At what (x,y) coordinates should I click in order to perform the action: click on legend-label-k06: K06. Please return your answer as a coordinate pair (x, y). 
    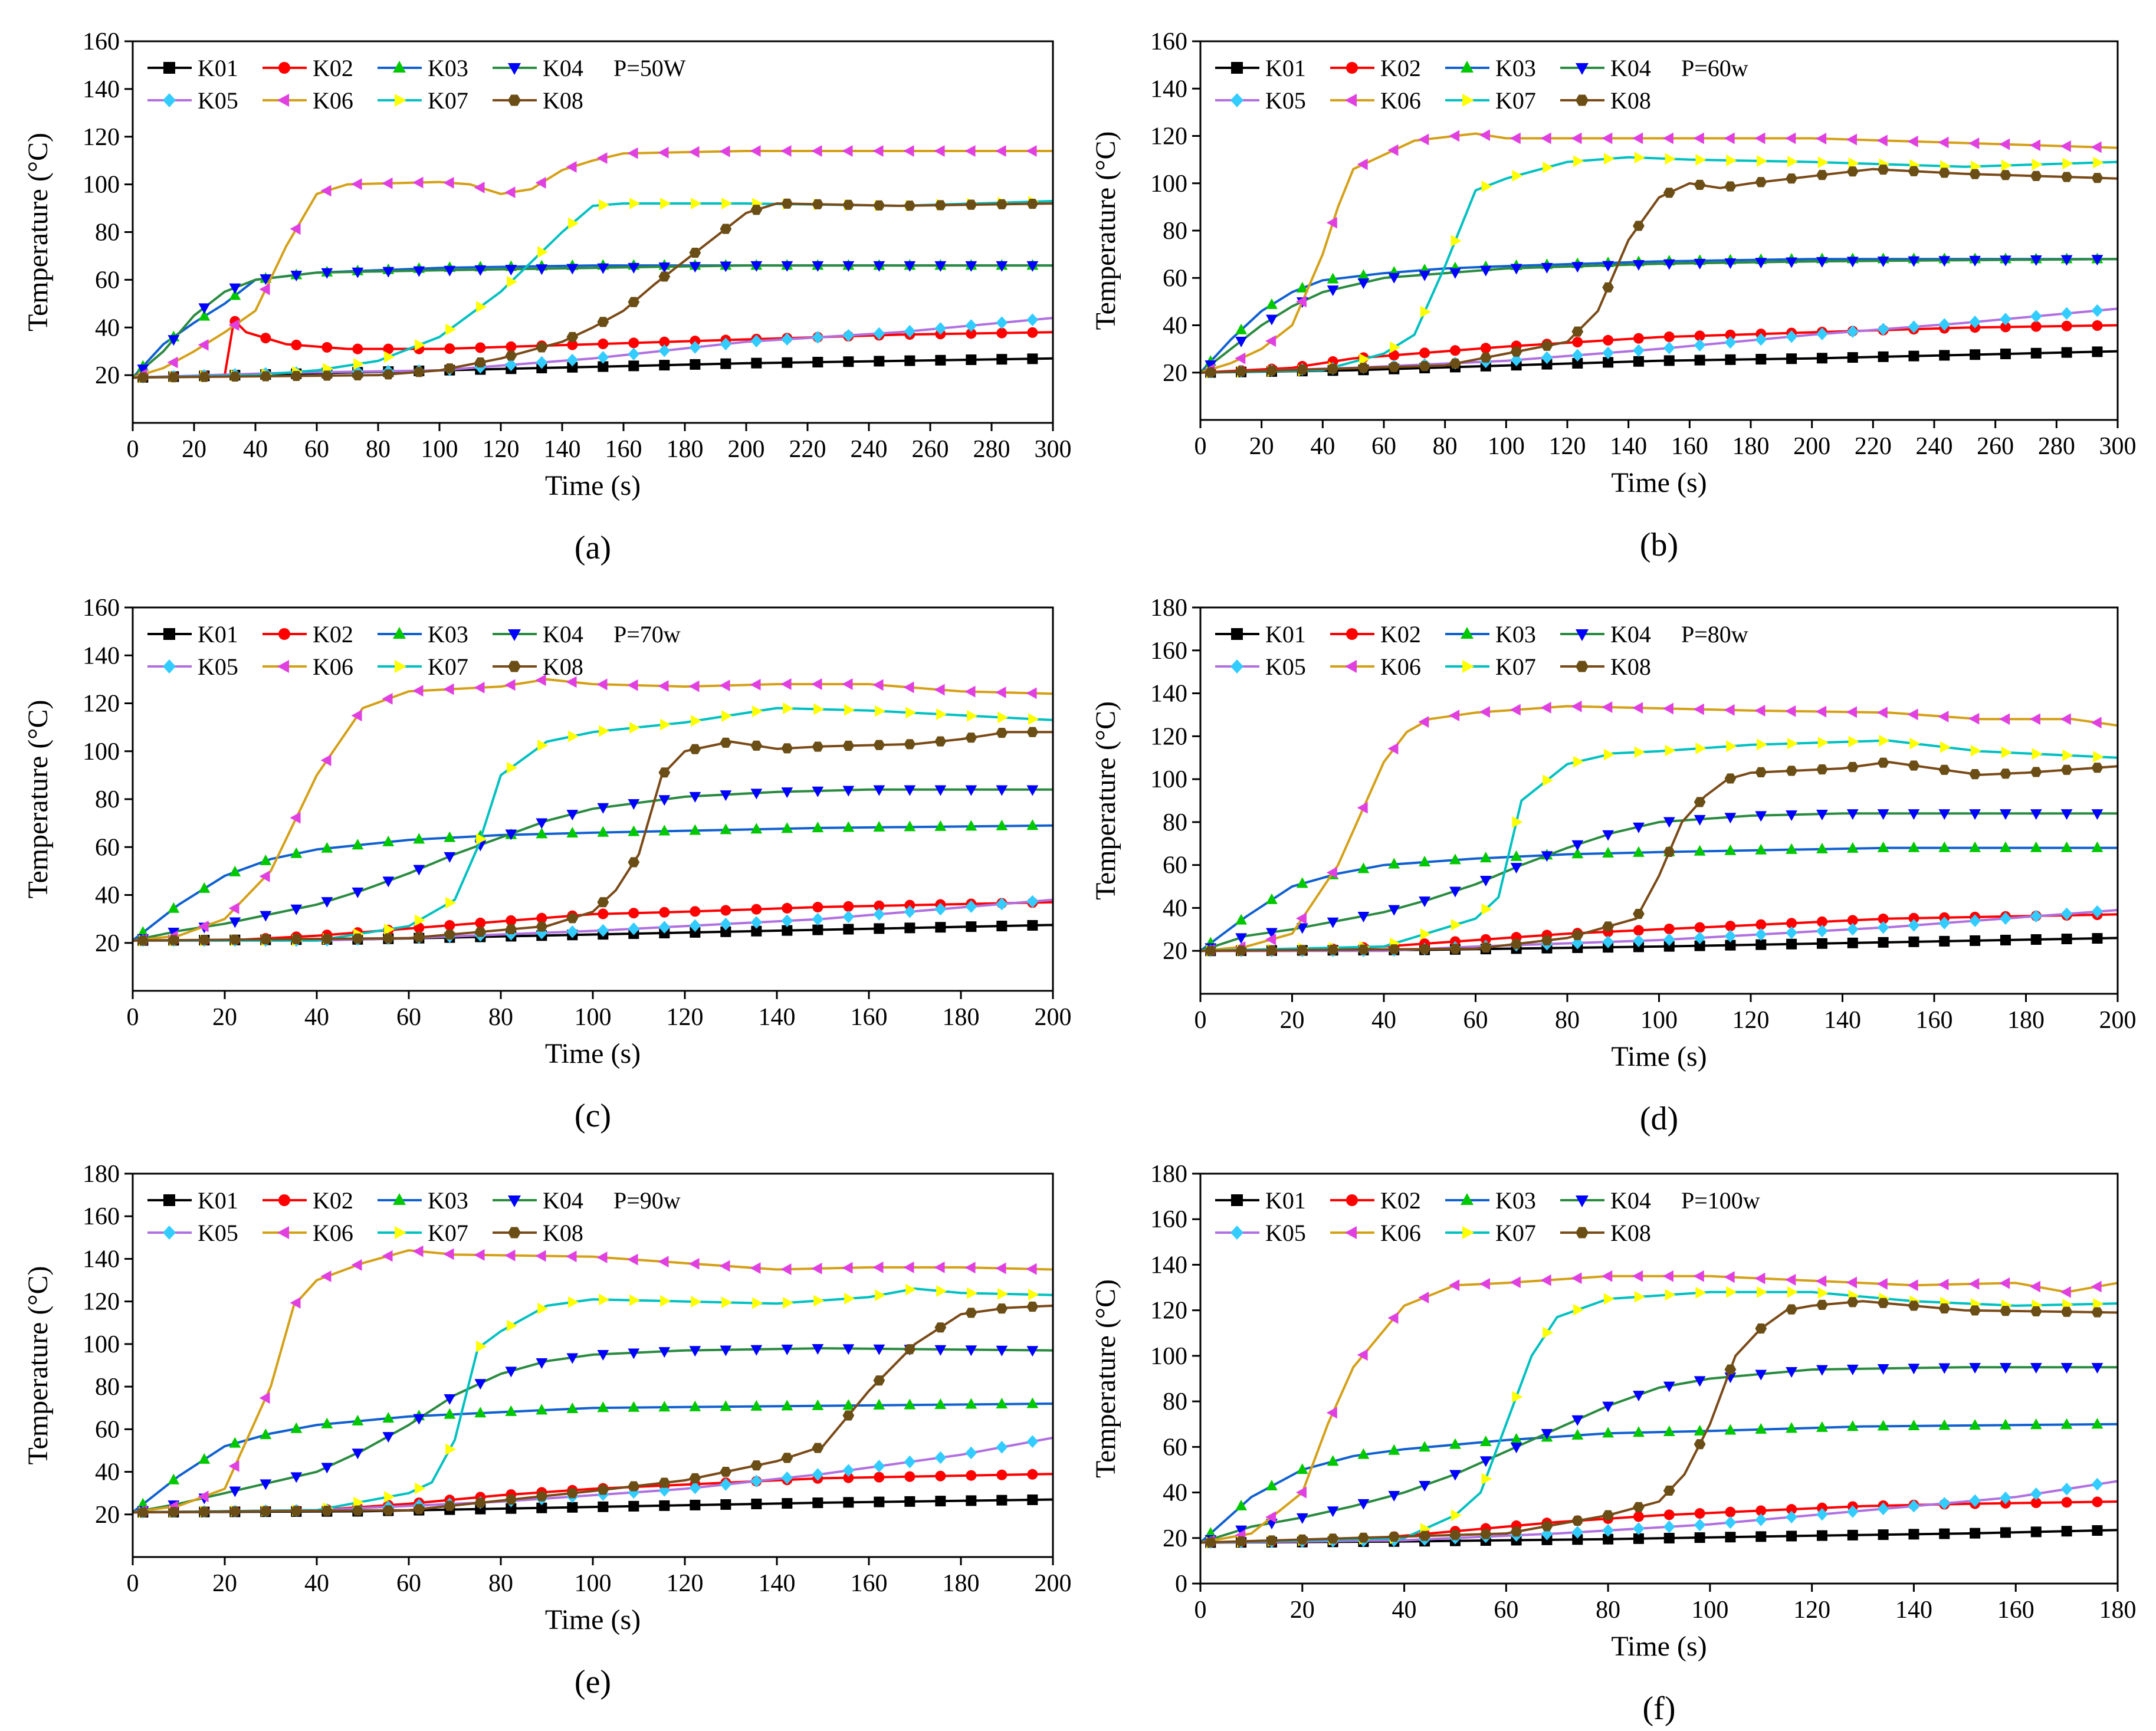
    Looking at the image, I should click on (333, 666).